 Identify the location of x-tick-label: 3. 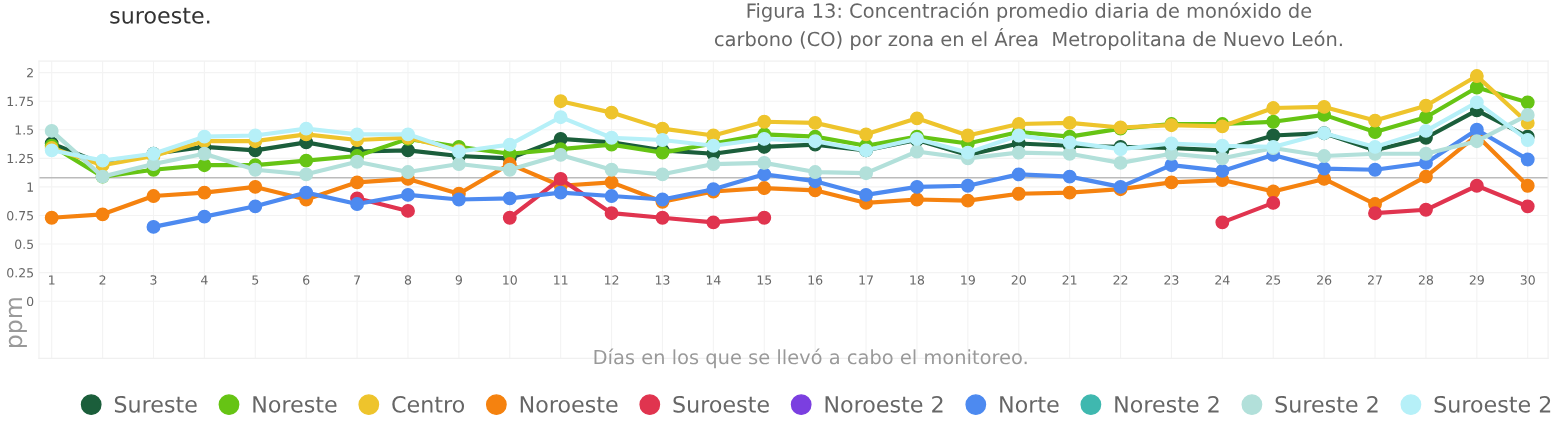
(153, 280).